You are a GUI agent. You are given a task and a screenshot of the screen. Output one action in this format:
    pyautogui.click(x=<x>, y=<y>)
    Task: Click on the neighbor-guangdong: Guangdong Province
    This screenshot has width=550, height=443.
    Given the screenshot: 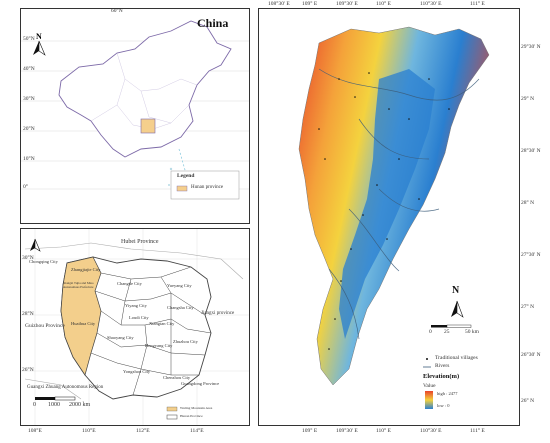 What is the action you would take?
    pyautogui.click(x=200, y=383)
    